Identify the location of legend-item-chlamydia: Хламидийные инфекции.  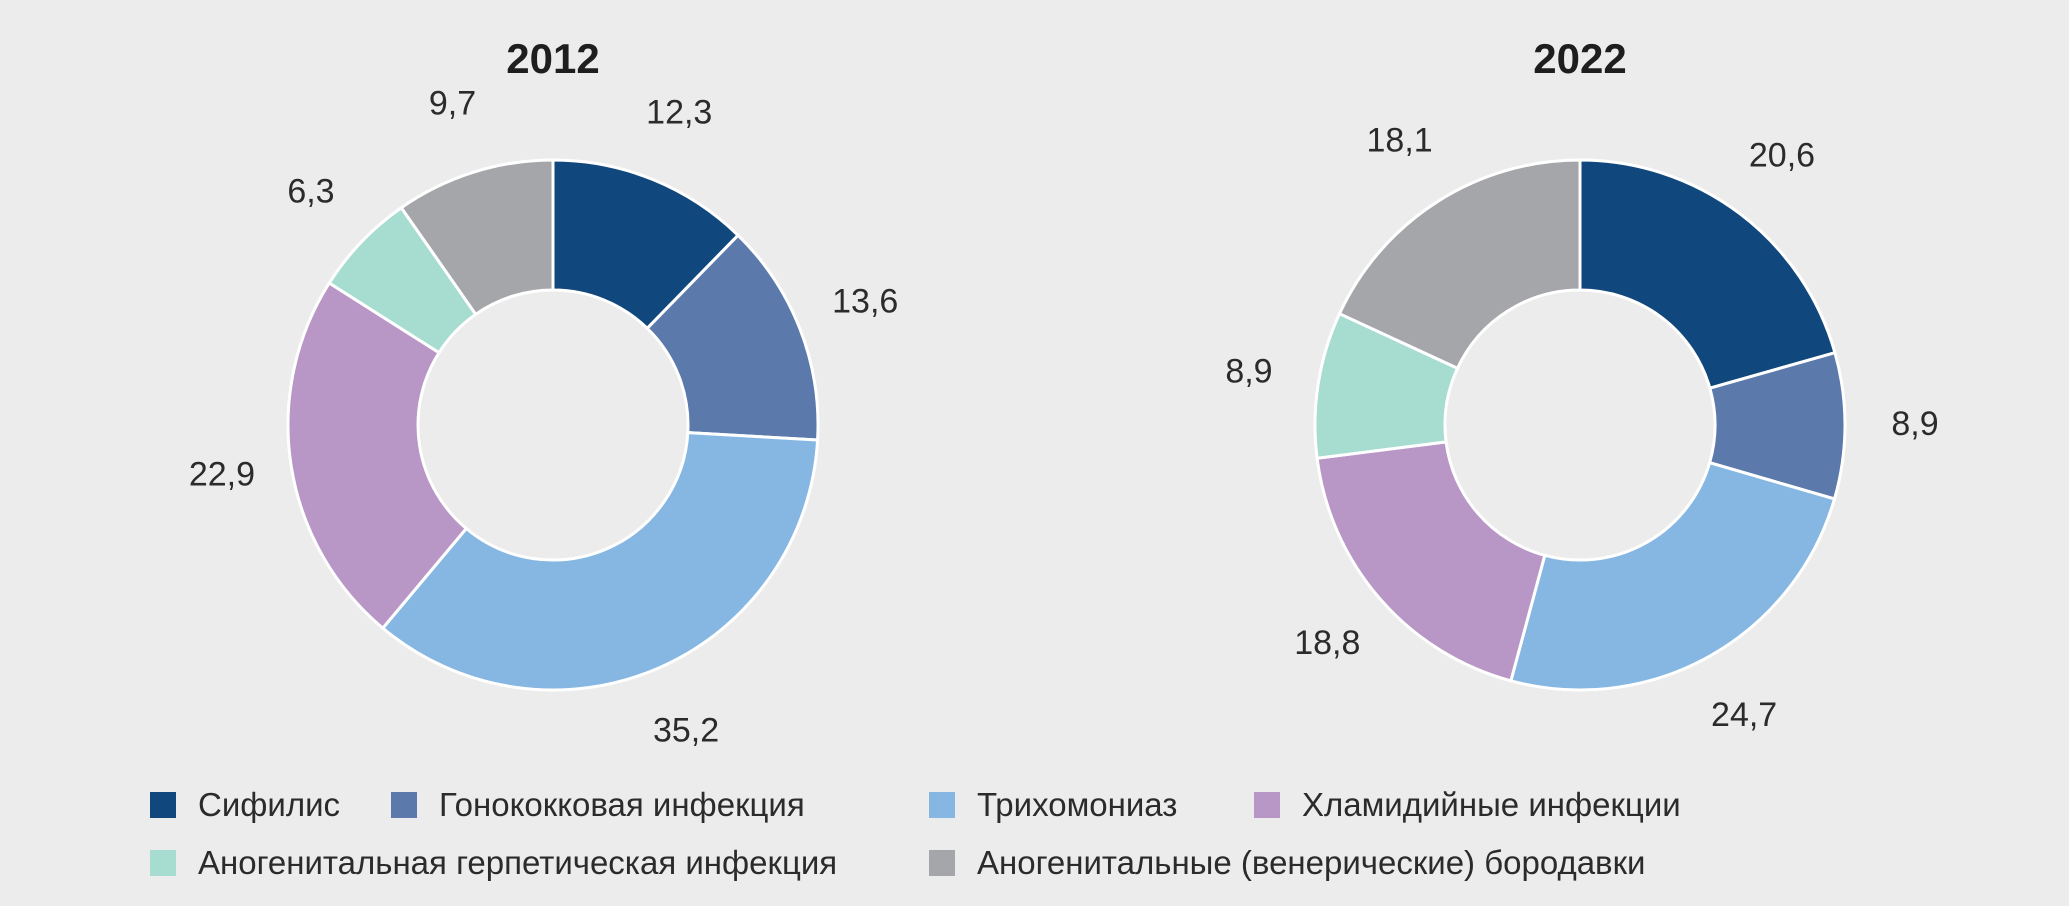
(1467, 805).